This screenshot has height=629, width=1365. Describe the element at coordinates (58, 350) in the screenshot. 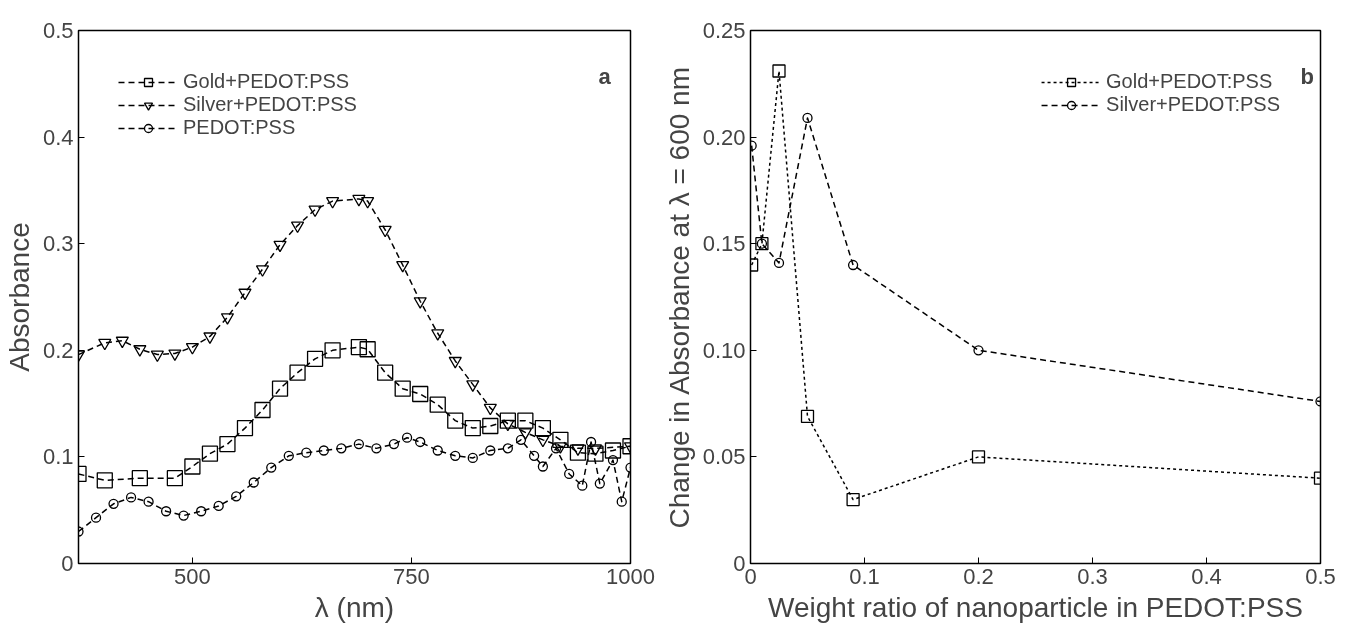

I see `y-tick-label: 0.2` at that location.